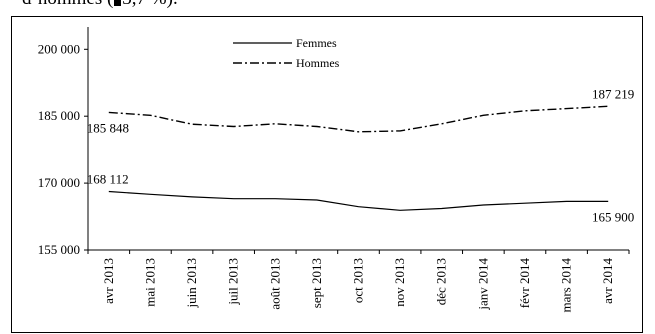 This screenshot has height=334, width=655. What do you see at coordinates (108, 281) in the screenshot?
I see `x-tick-label: avr 2013` at bounding box center [108, 281].